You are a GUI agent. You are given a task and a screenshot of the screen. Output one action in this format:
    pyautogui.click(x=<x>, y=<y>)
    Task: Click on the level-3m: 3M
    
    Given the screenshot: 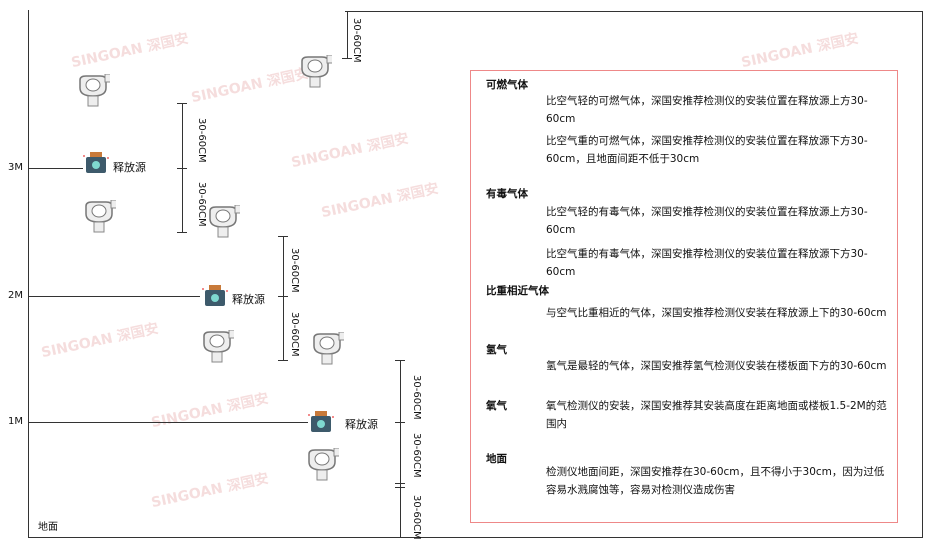 What is the action you would take?
    pyautogui.click(x=15, y=167)
    